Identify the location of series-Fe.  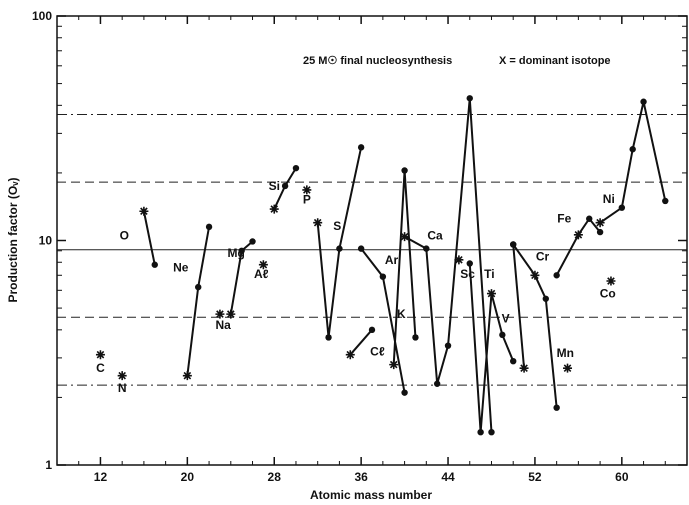
(578, 247).